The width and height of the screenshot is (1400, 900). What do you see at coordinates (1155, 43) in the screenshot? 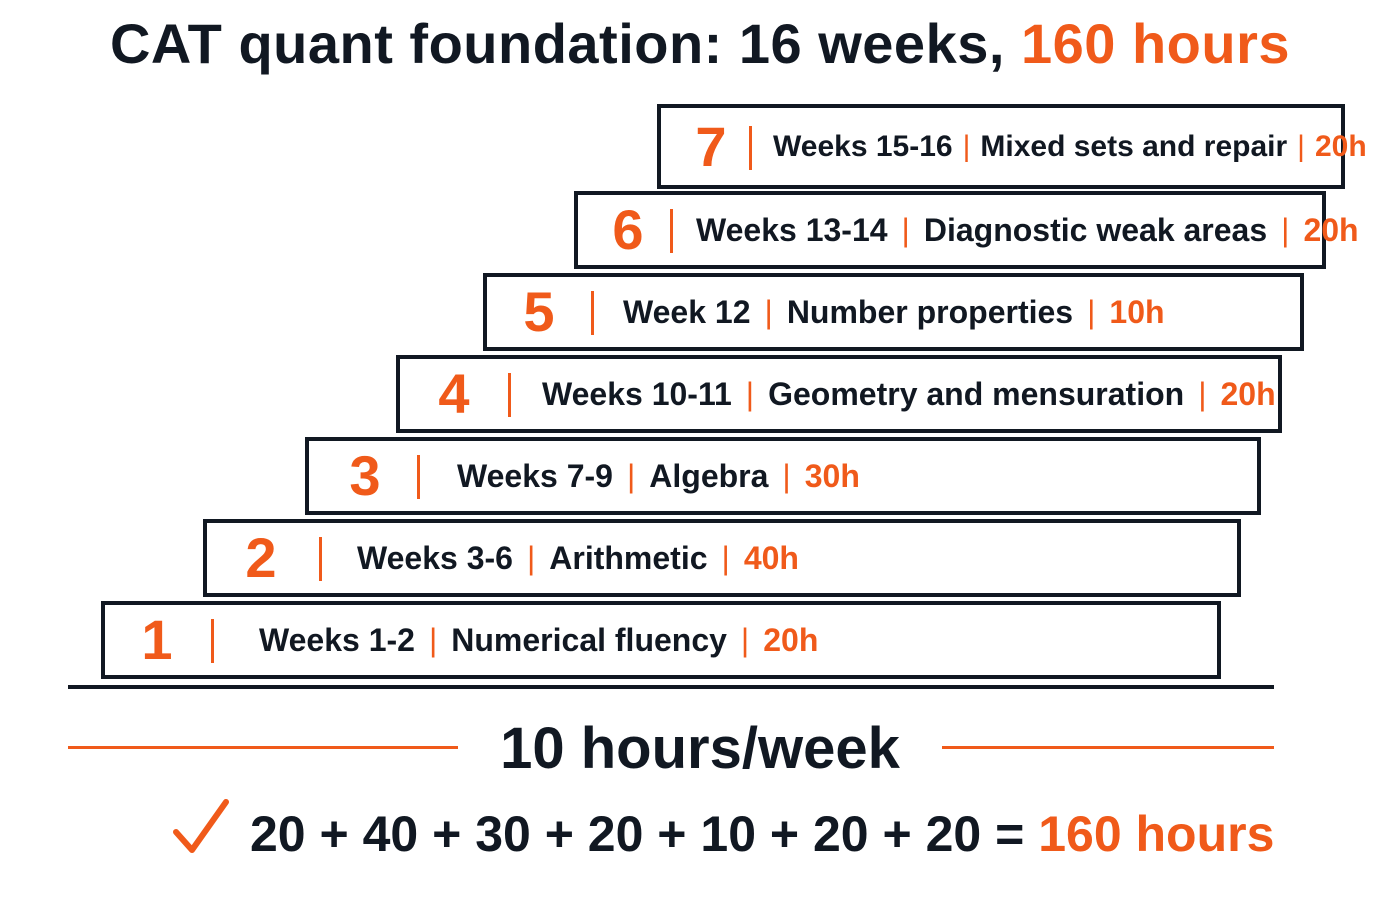
I see `title-highlight: 160 hours` at bounding box center [1155, 43].